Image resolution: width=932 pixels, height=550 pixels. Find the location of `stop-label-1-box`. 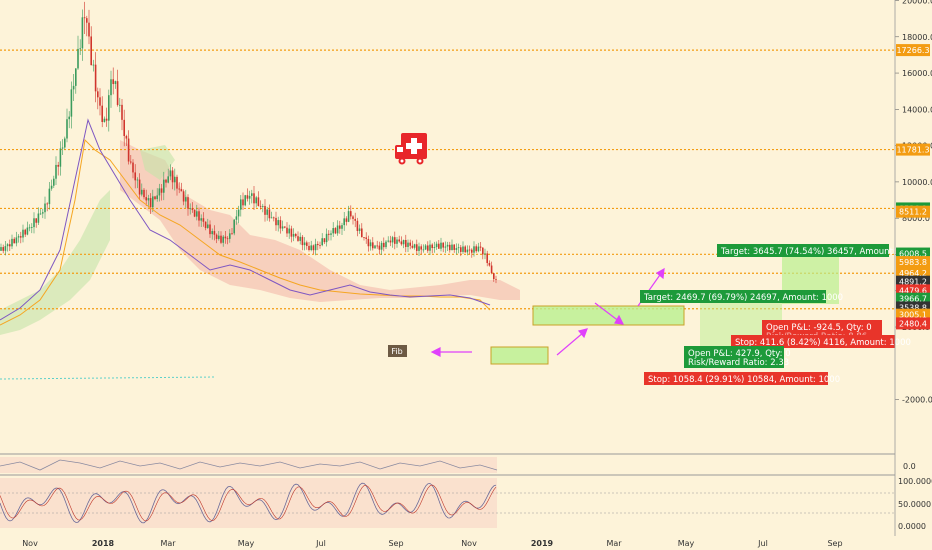

stop-label-1-box is located at coordinates (813, 341).